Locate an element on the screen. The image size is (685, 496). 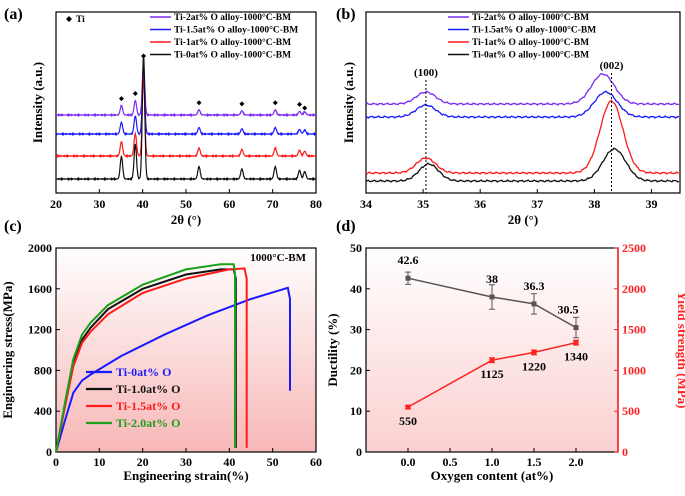
x-tick-label: 36 is located at coordinates (480, 204).